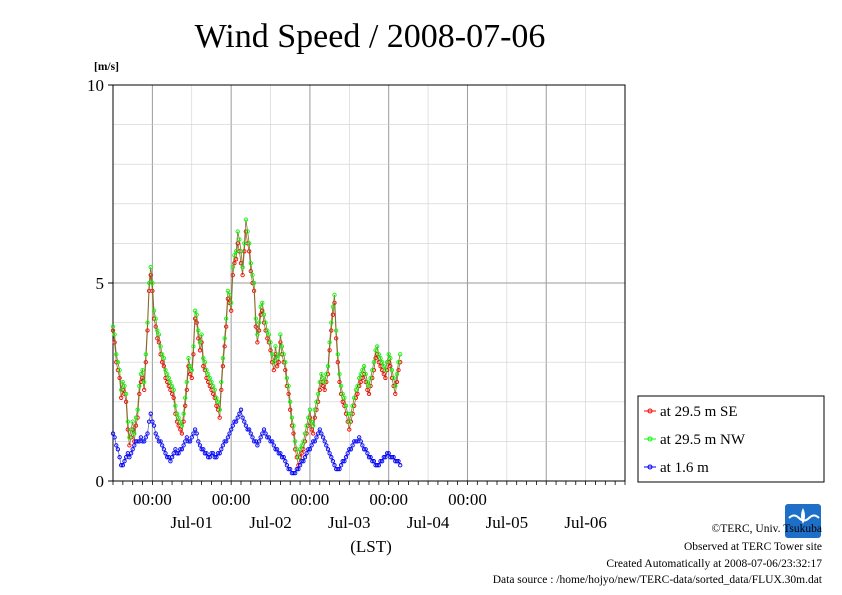  What do you see at coordinates (507, 522) in the screenshot?
I see `x-day-label: Jul-05` at bounding box center [507, 522].